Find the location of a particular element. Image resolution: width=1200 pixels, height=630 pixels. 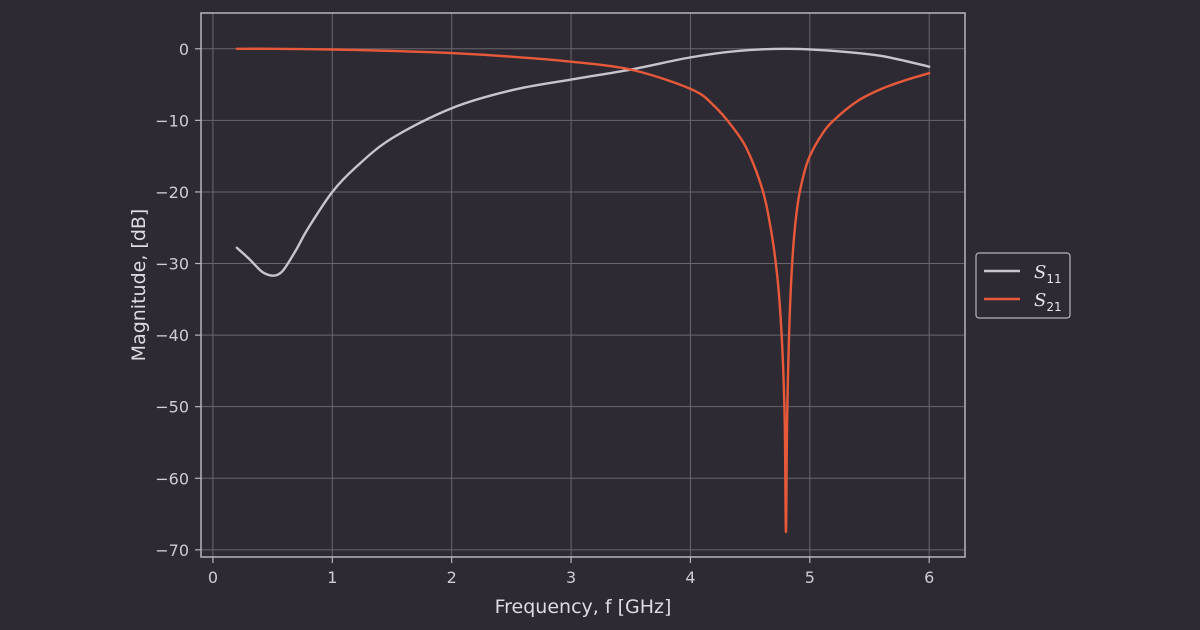

x-tick-label: 2 is located at coordinates (452, 577).